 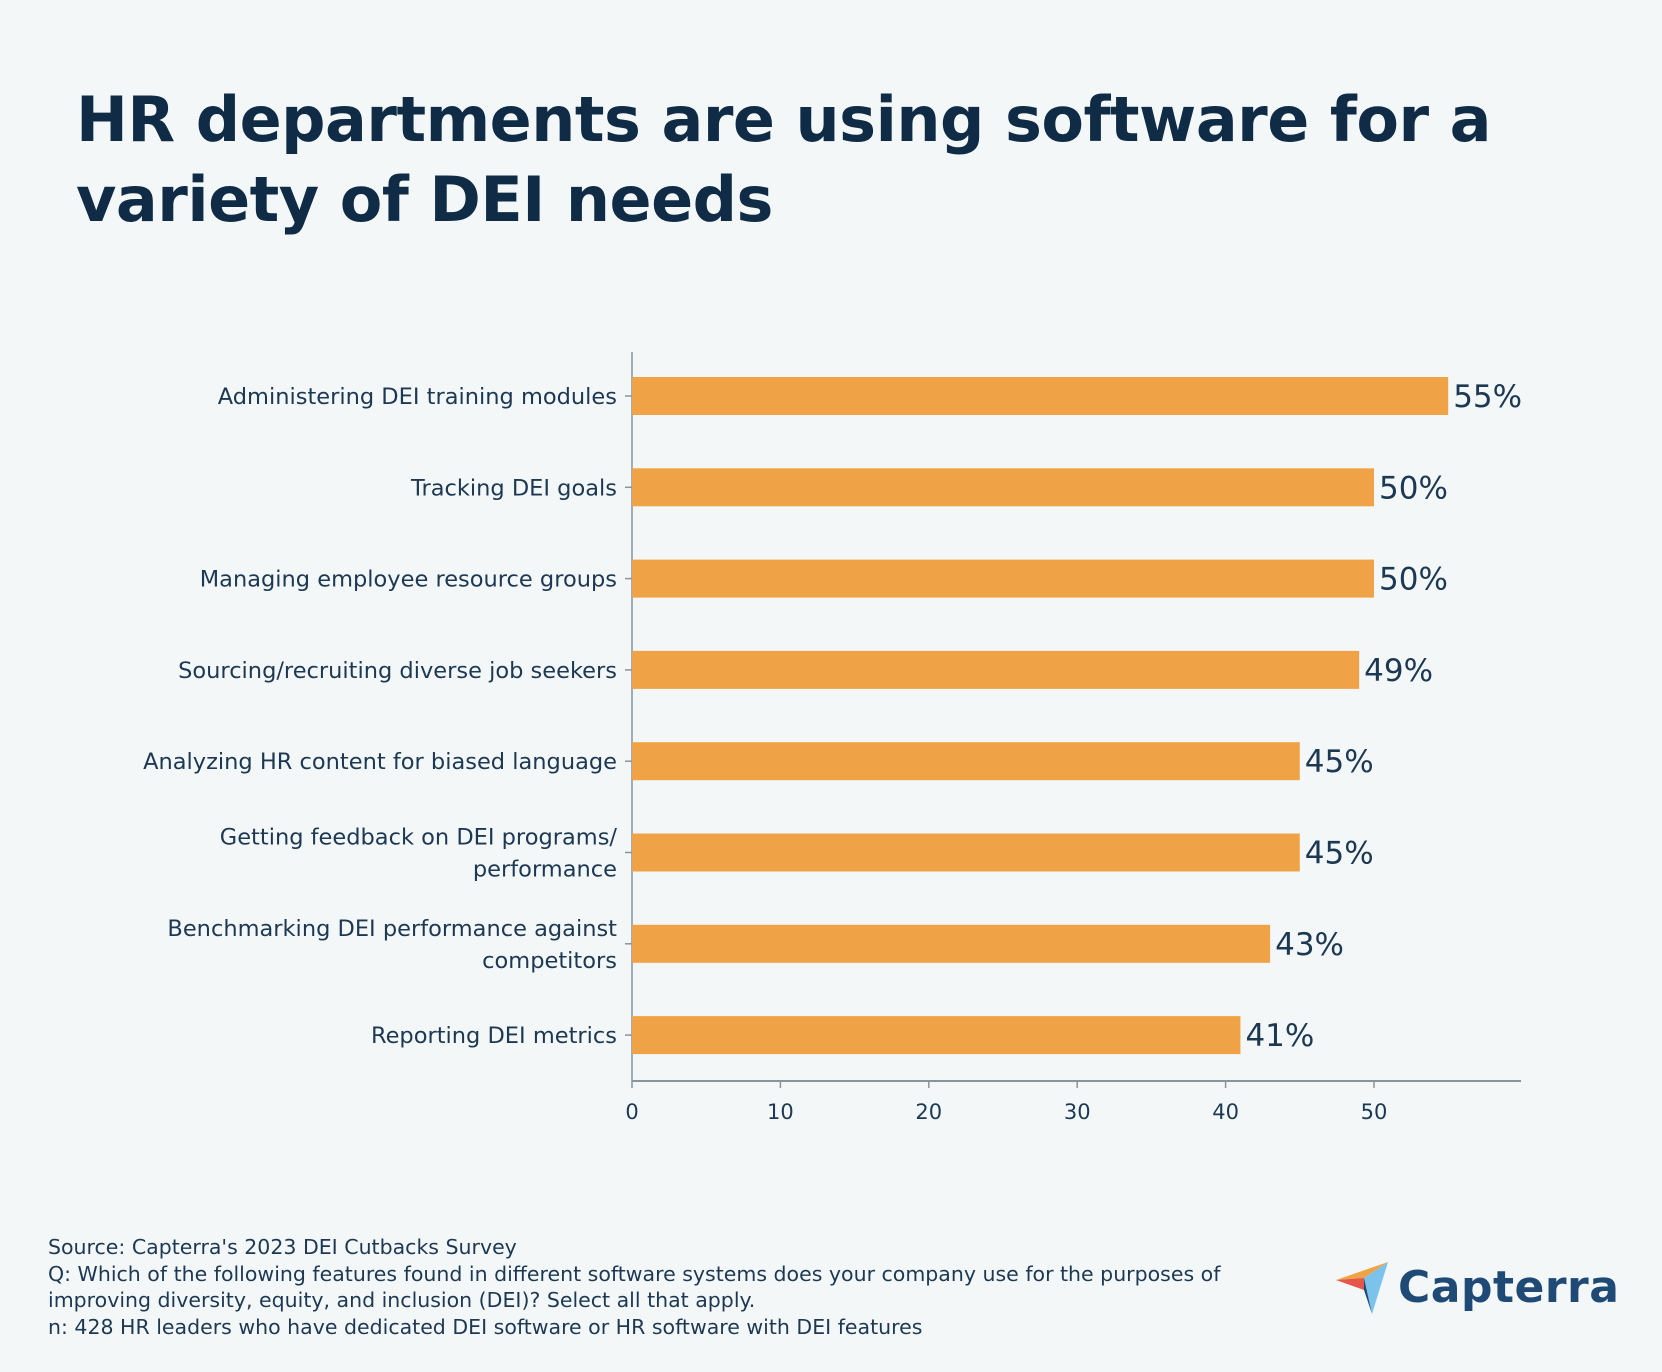 I want to click on x-tick-label: 30, so click(x=1077, y=1112).